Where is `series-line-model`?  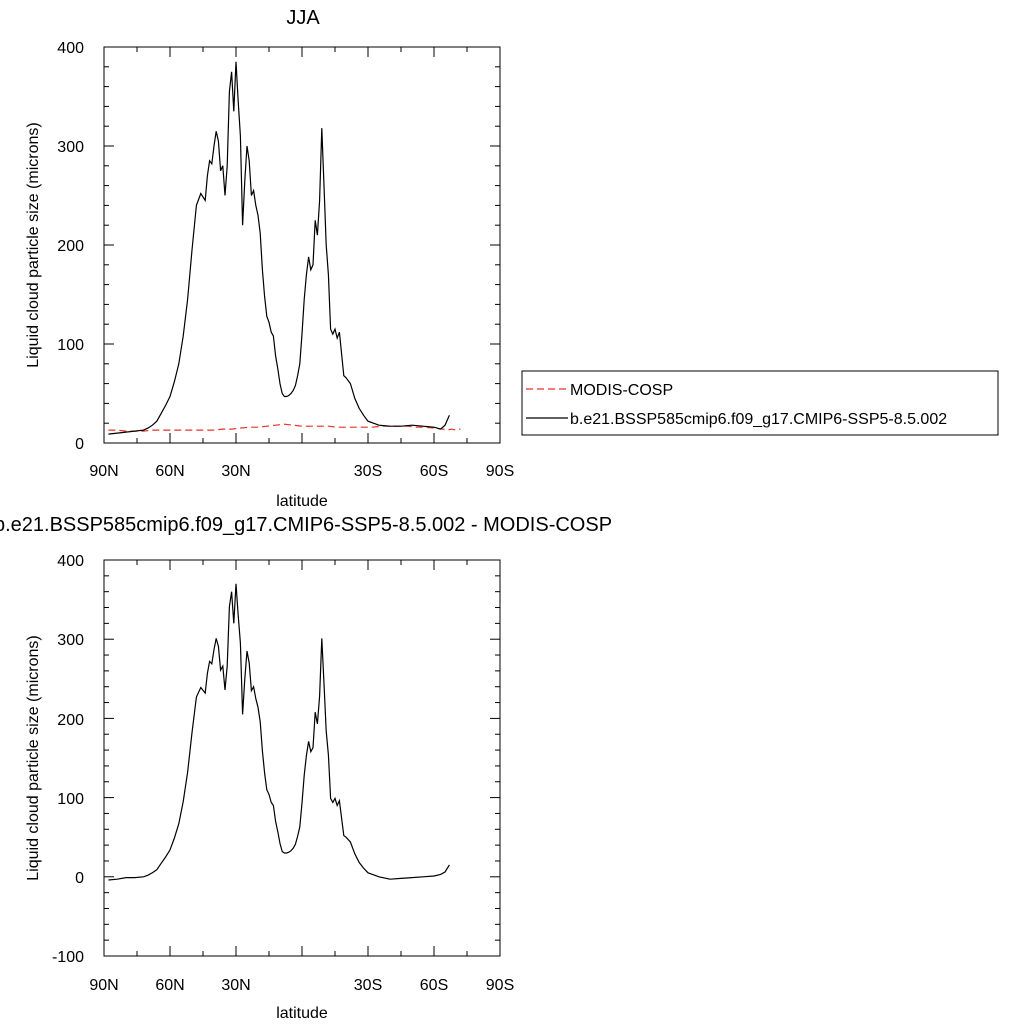
series-line-model is located at coordinates (279, 248).